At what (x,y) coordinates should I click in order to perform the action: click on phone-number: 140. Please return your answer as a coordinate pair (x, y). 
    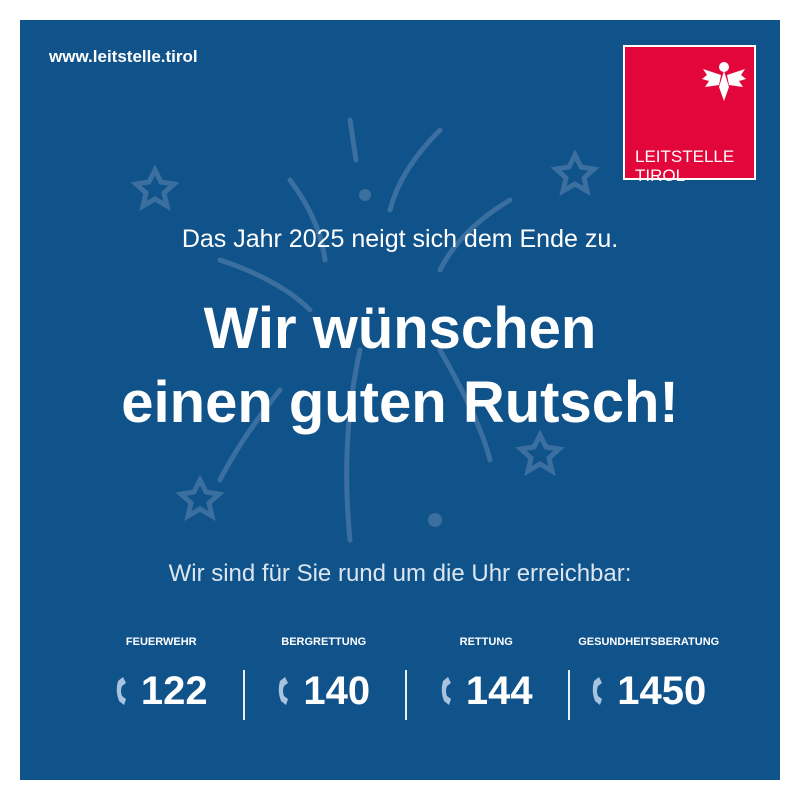
    Looking at the image, I should click on (337, 690).